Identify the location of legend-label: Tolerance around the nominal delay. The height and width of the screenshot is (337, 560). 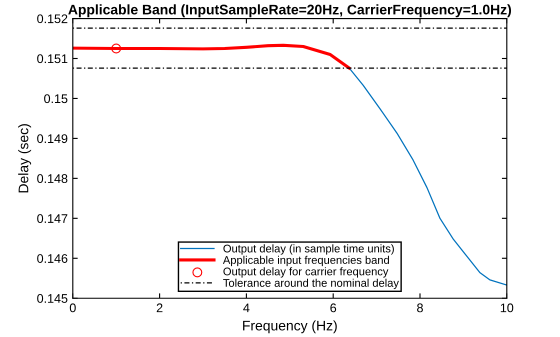
(311, 284).